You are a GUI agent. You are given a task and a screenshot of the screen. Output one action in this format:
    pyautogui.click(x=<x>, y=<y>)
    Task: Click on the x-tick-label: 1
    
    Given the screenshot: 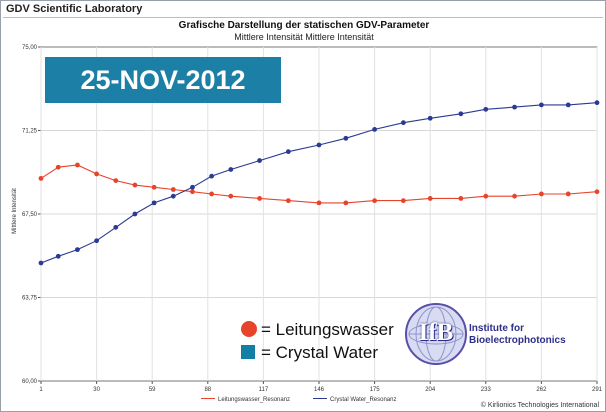 What is the action you would take?
    pyautogui.click(x=41, y=390)
    